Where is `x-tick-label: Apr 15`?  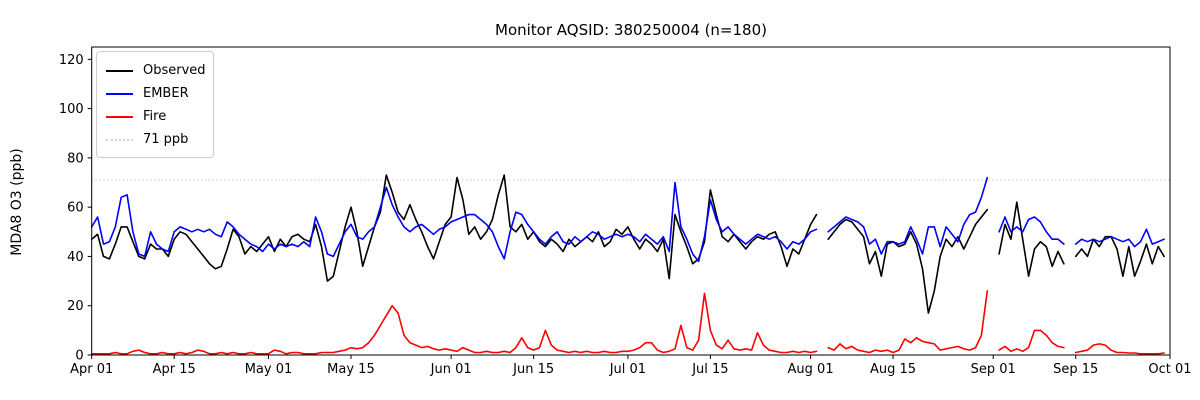
x-tick-label: Apr 15 is located at coordinates (174, 369).